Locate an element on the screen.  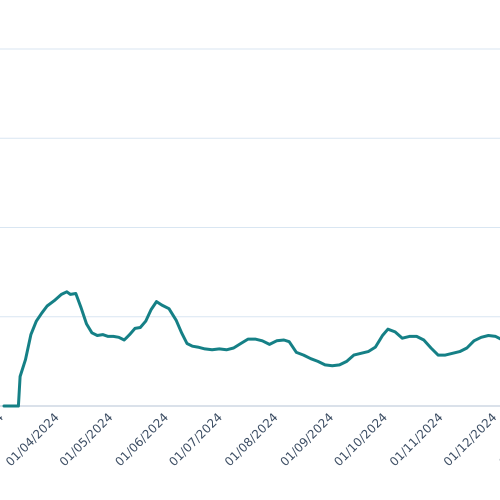
x-tick-label: 01/12/2024 is located at coordinates (470, 439).